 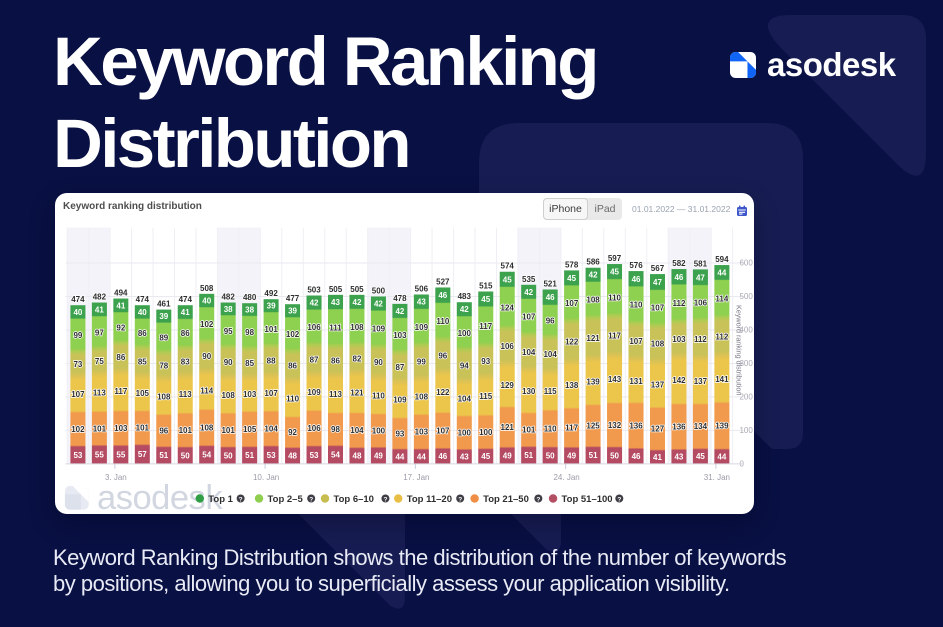 I want to click on svg-text: 98, so click(x=335, y=429).